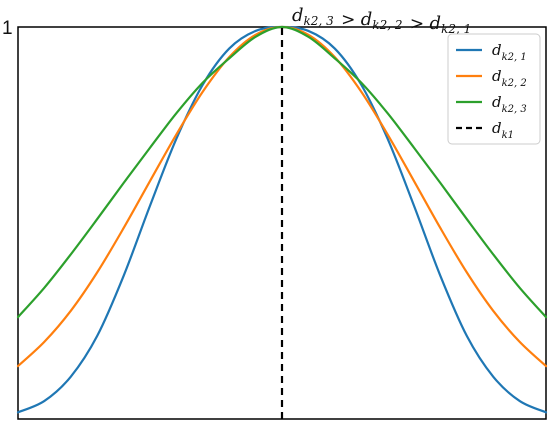 The image size is (550, 426). I want to click on y-axis-ticks: 1, so click(7, 28).